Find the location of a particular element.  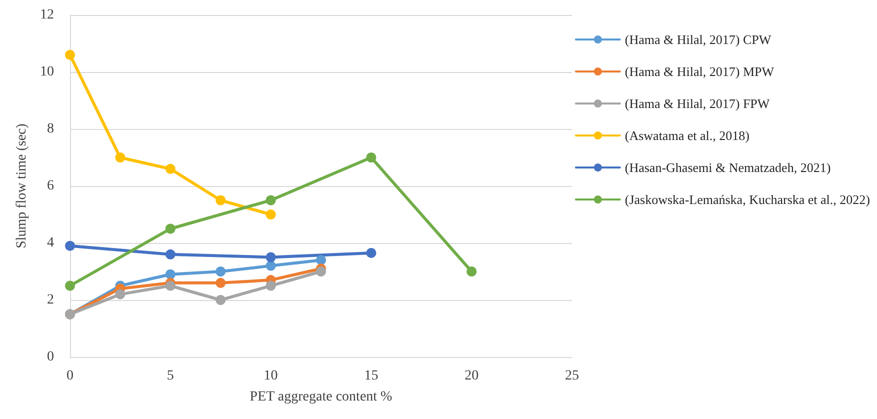

x-tick-label: 20 is located at coordinates (471, 376).